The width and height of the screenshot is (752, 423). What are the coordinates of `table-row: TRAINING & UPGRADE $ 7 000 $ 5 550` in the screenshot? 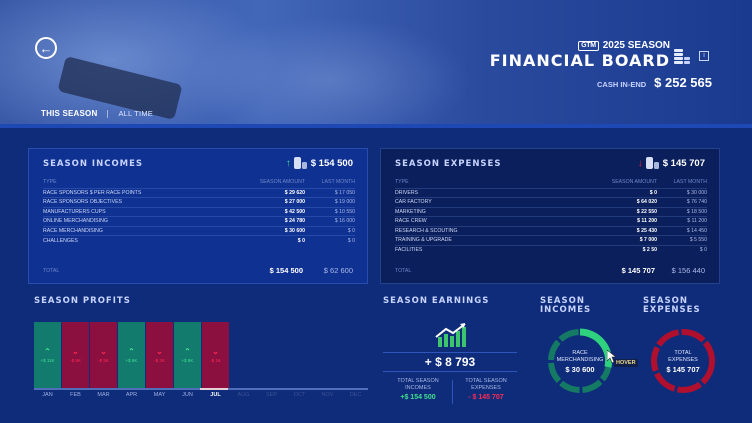 It's located at (551, 240).